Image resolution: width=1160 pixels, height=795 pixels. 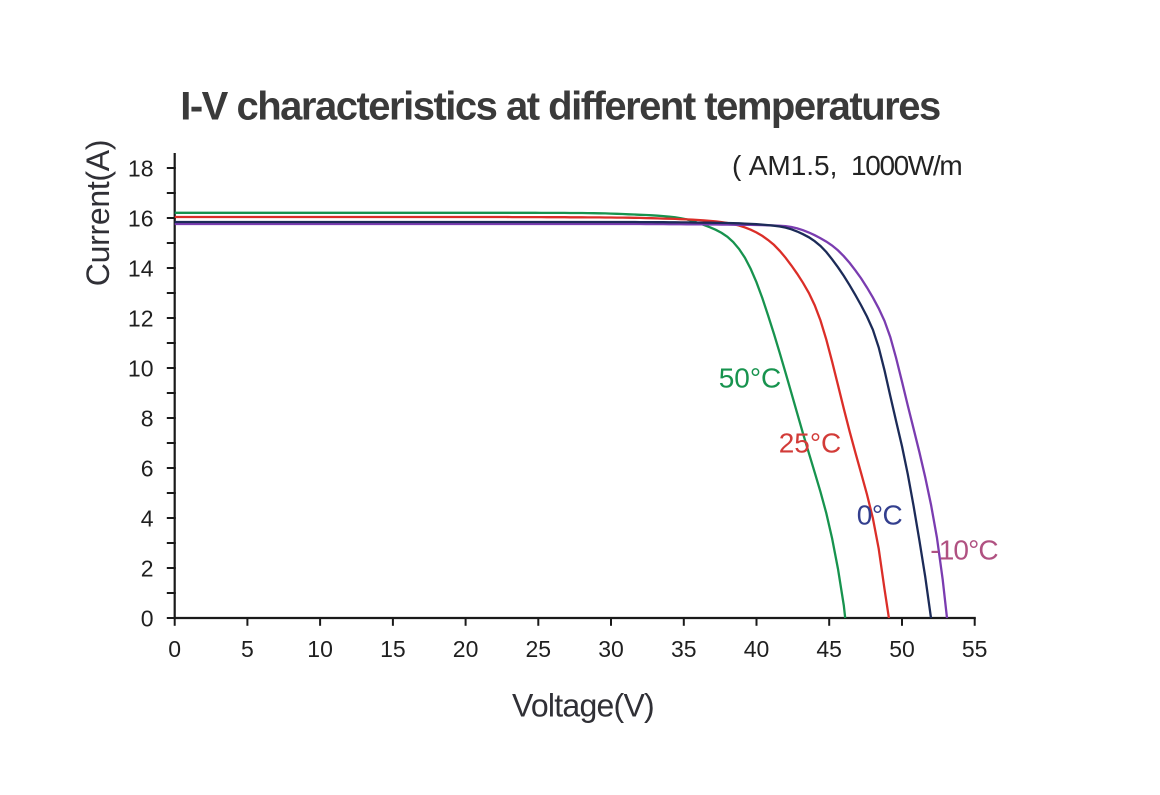 What do you see at coordinates (902, 649) in the screenshot?
I see `svg-text: 50` at bounding box center [902, 649].